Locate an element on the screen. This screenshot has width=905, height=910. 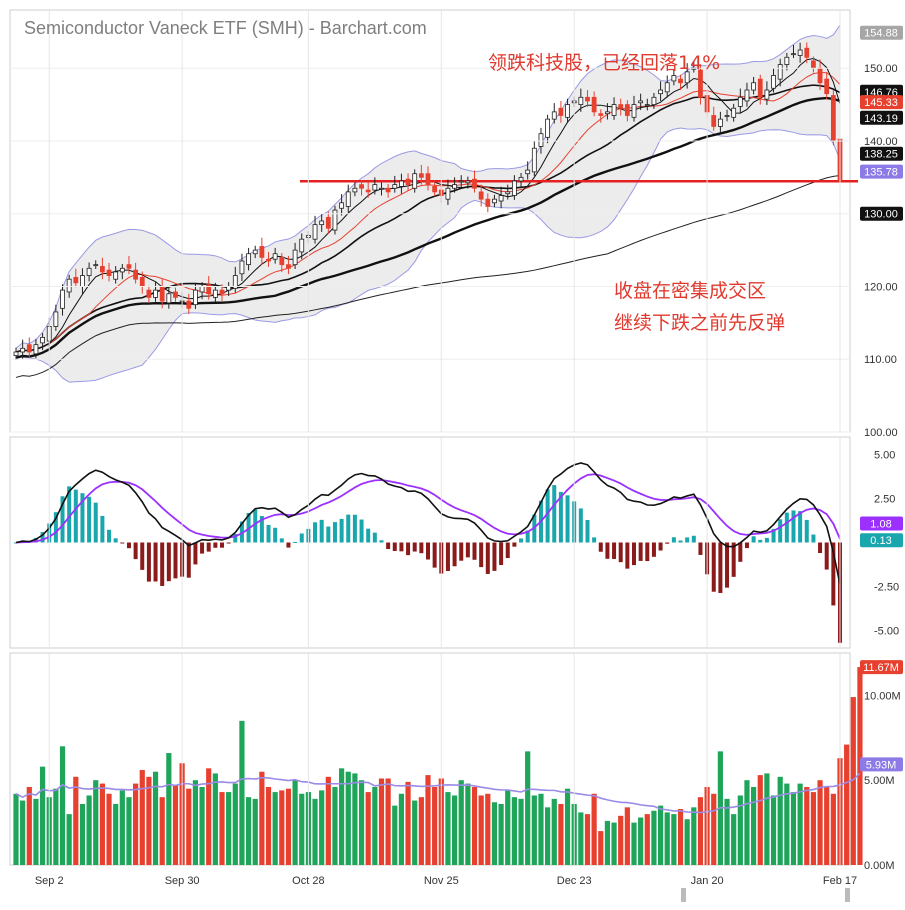
annotation-top: 领跌科技股，已经回落14% is located at coordinates (604, 63).